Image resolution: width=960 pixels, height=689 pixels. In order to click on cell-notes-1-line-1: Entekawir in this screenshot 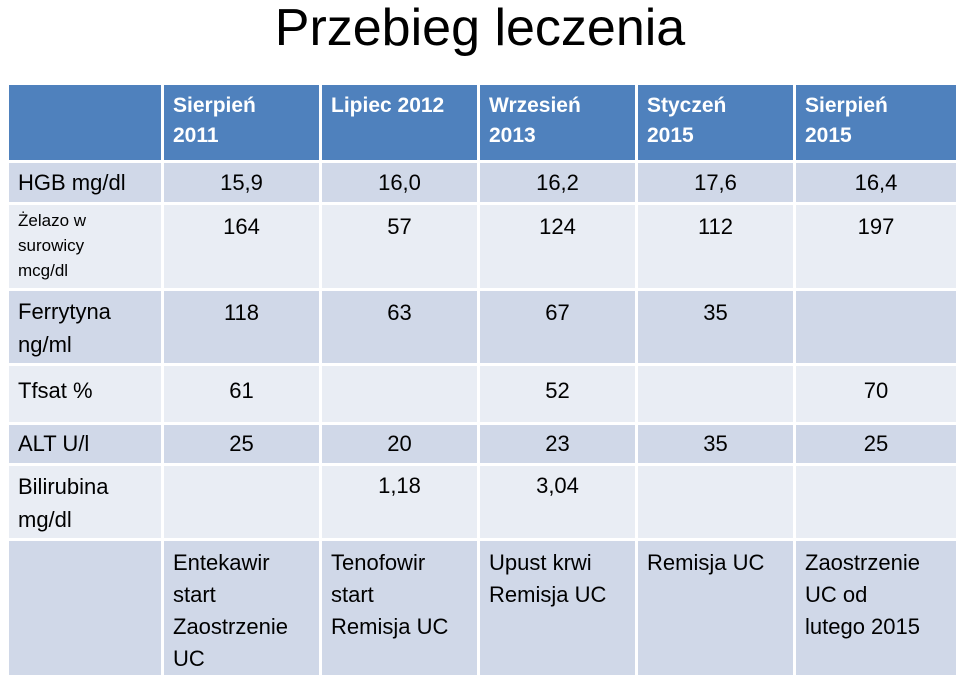, I will do `click(221, 562)`.